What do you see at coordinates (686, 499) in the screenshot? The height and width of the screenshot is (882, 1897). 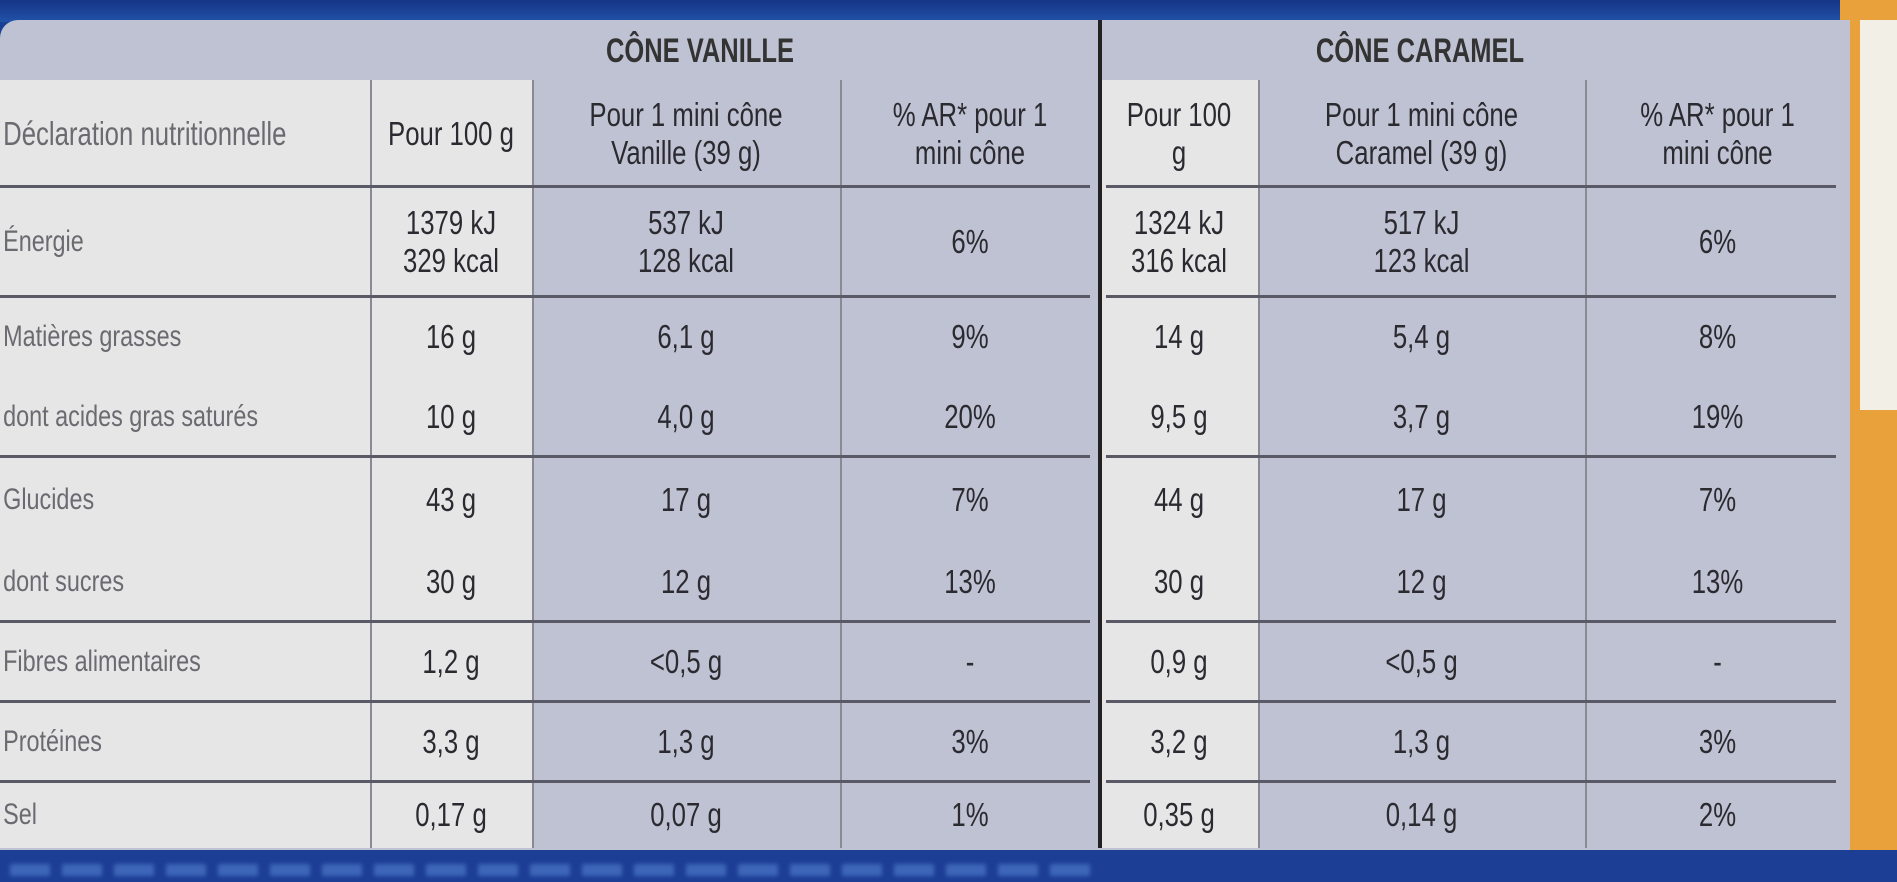 I see `row-4-vanille-per-cone: 17 g` at bounding box center [686, 499].